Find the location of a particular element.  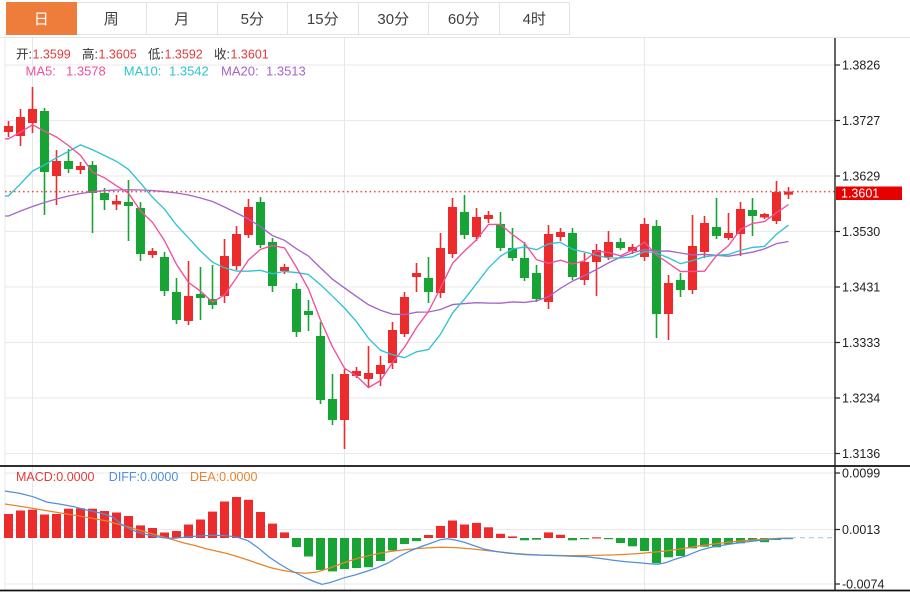

svg-text: 1.3826 is located at coordinates (861, 66).